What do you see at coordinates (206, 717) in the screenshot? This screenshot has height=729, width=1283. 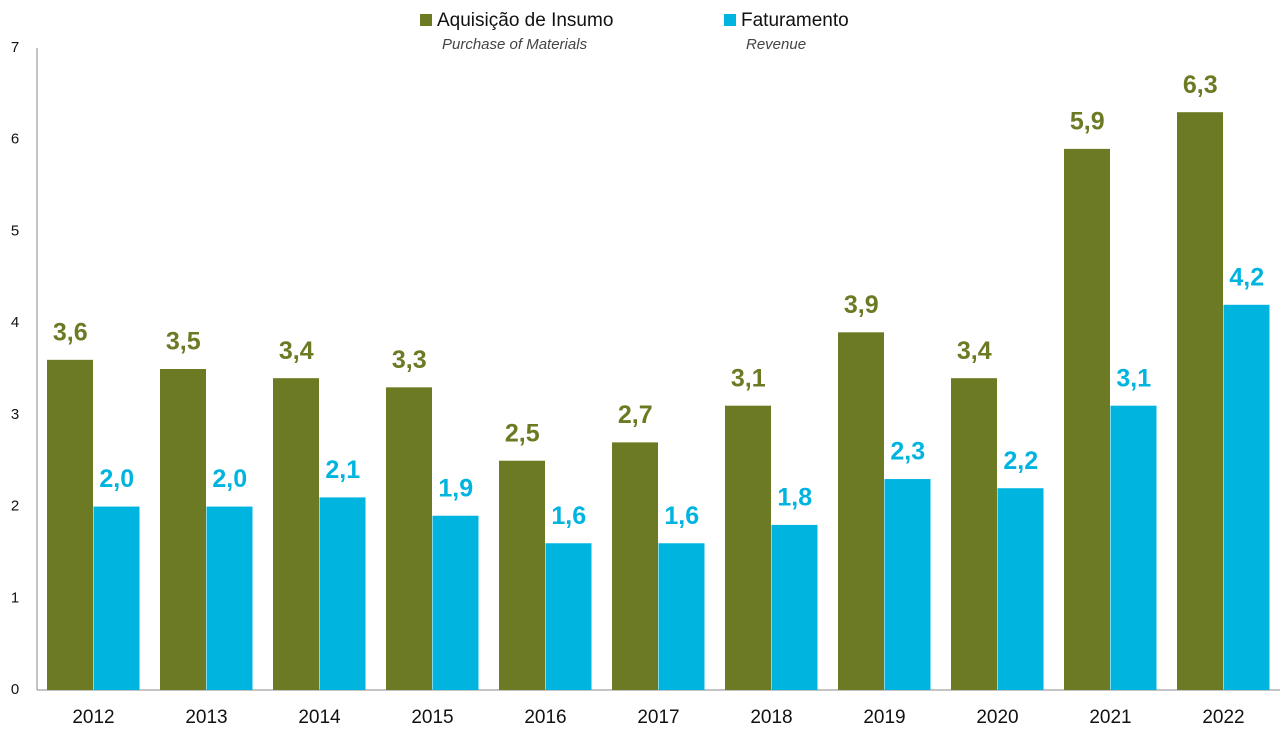 I see `x-tick-label: 2013` at bounding box center [206, 717].